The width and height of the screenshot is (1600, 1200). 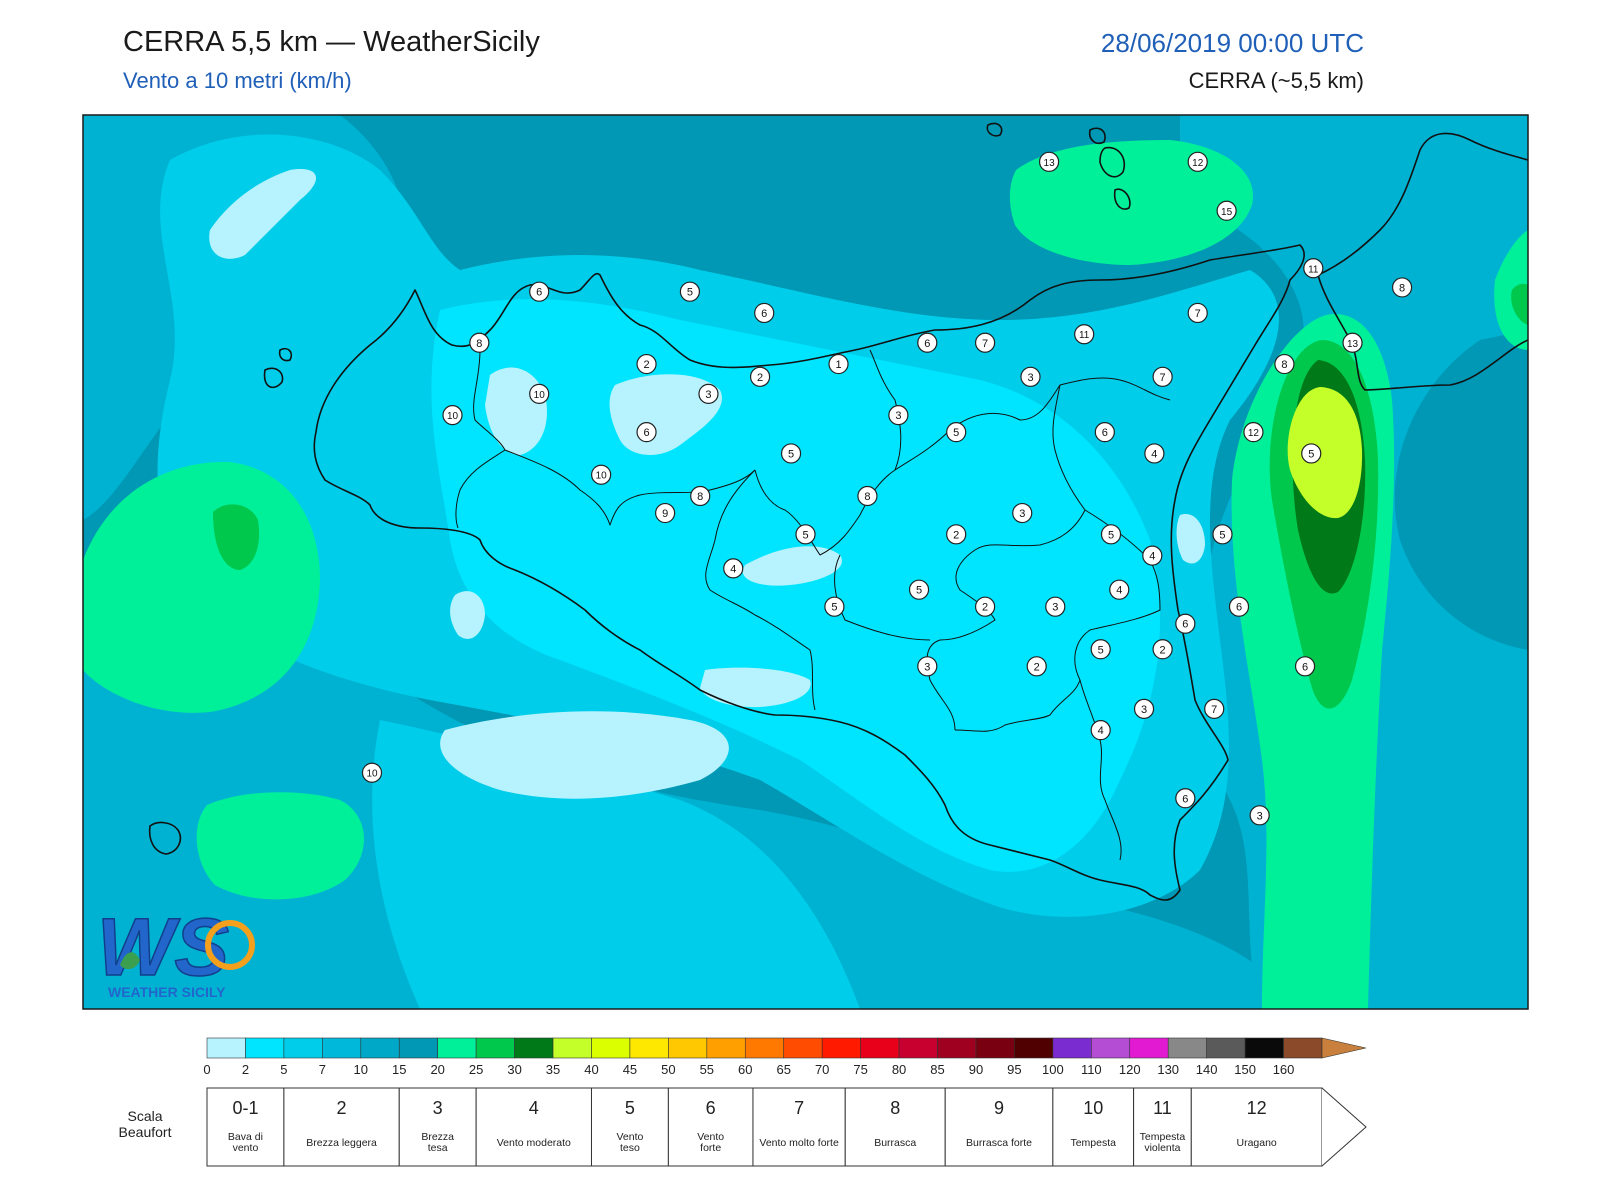 What do you see at coordinates (437, 1069) in the screenshot?
I see `scale-tick-label: 20` at bounding box center [437, 1069].